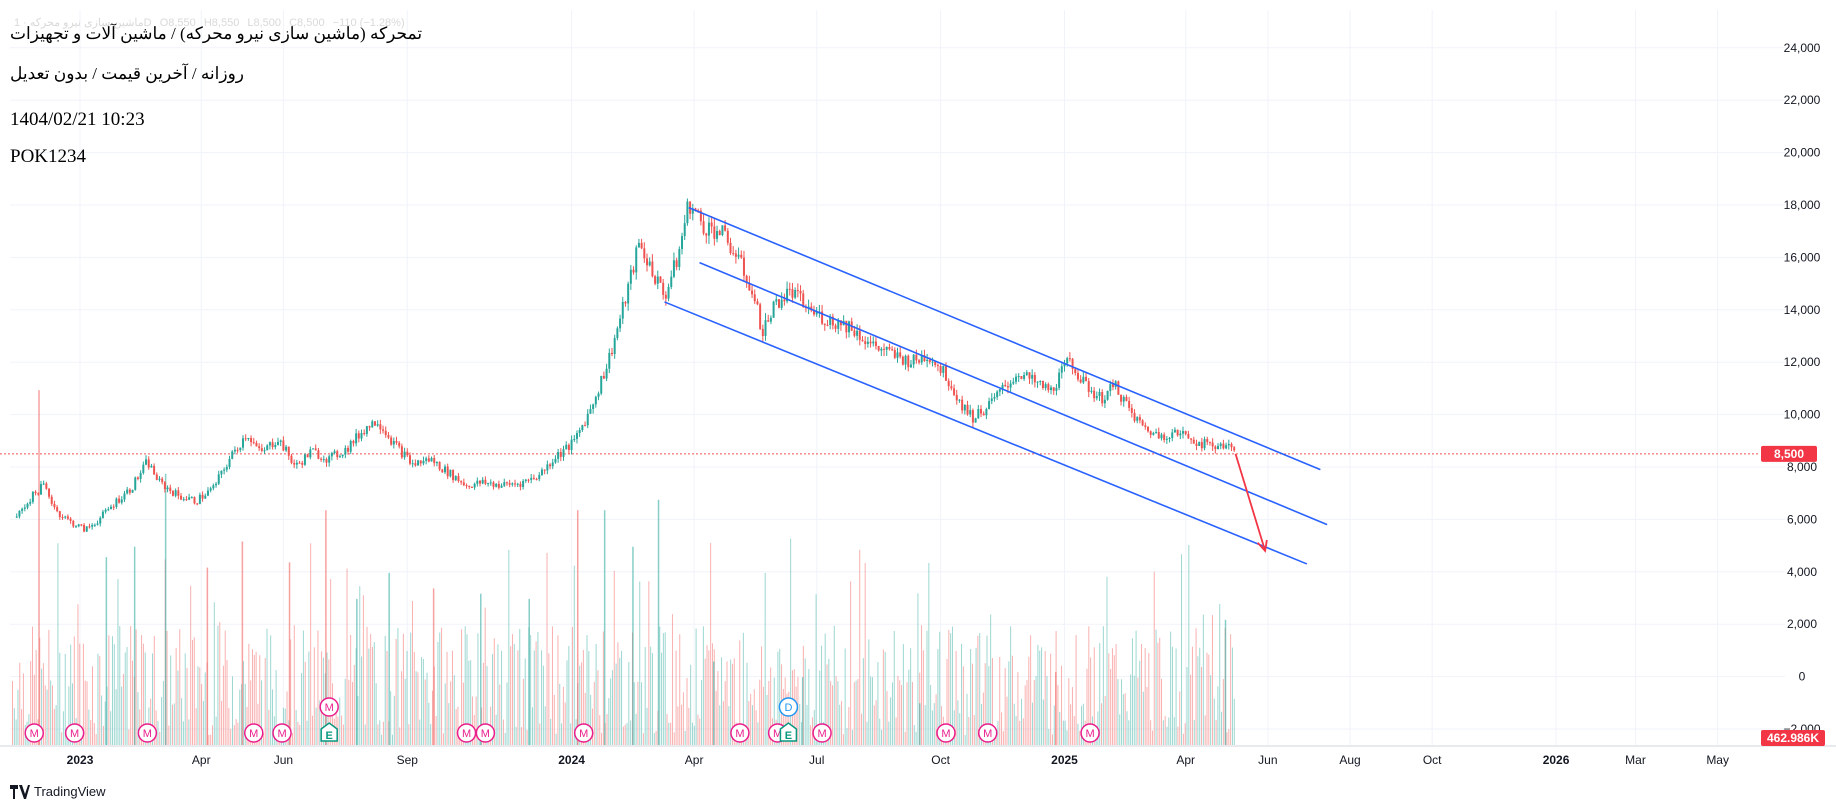  I want to click on event-markers: M M M M MME M M M M M EDM M M M, so click(562, 720).